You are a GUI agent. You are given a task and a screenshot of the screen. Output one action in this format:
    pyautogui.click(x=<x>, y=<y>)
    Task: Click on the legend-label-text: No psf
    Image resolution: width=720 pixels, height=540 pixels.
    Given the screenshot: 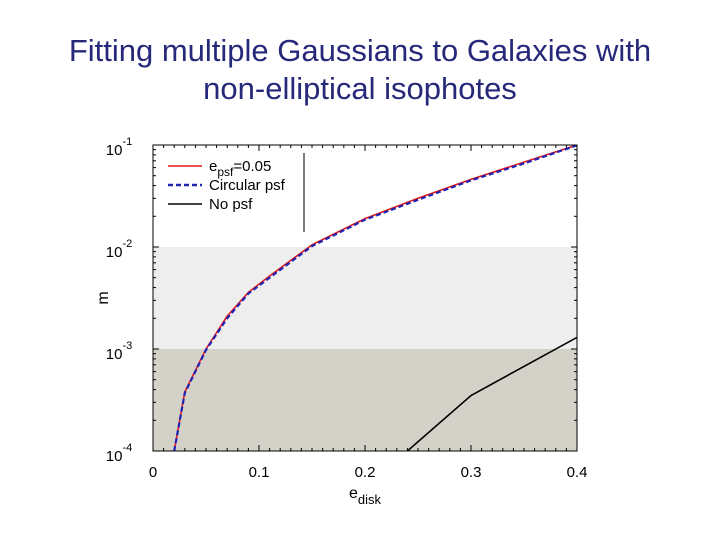 What is the action you would take?
    pyautogui.click(x=231, y=204)
    